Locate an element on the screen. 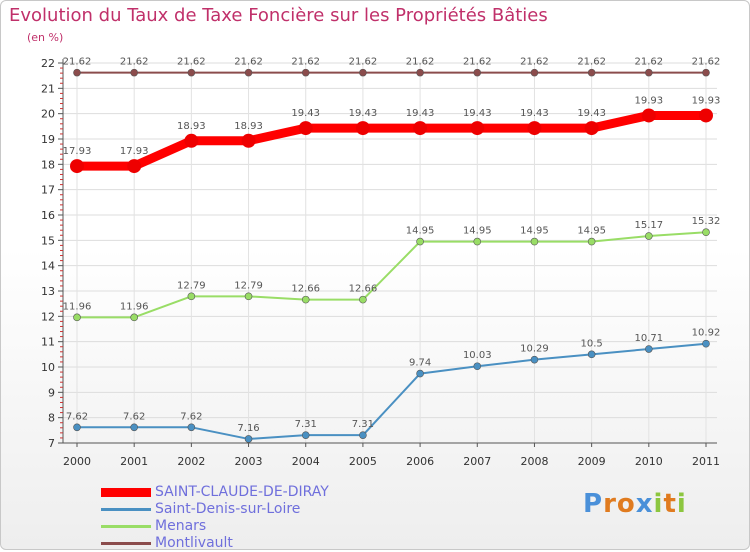 The image size is (750, 552). y-tick-label: 12 is located at coordinates (48, 316).